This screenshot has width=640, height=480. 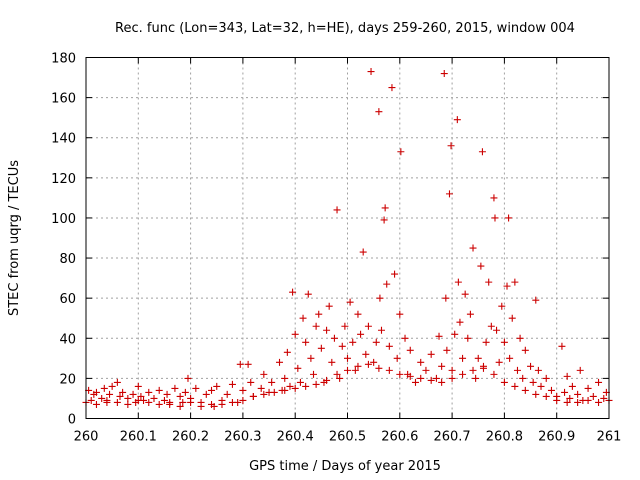 I want to click on x-tick-label: 260.2, so click(x=190, y=437).